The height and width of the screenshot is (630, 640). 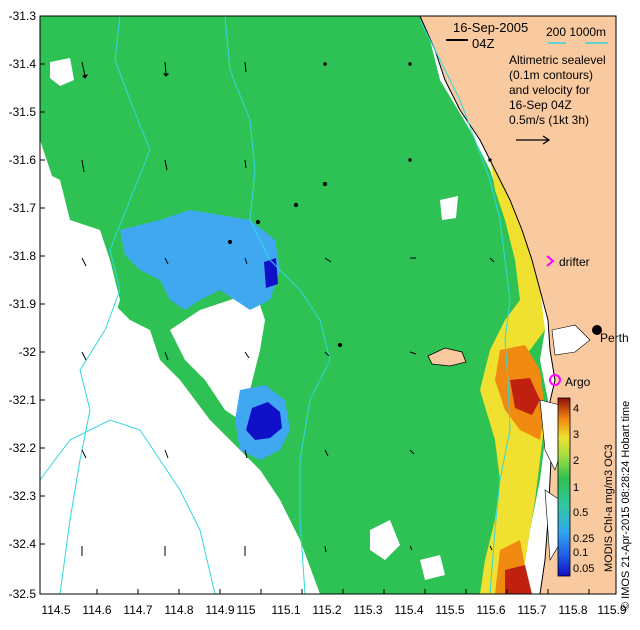 I want to click on x-tick-label: 114.5, so click(x=55, y=610).